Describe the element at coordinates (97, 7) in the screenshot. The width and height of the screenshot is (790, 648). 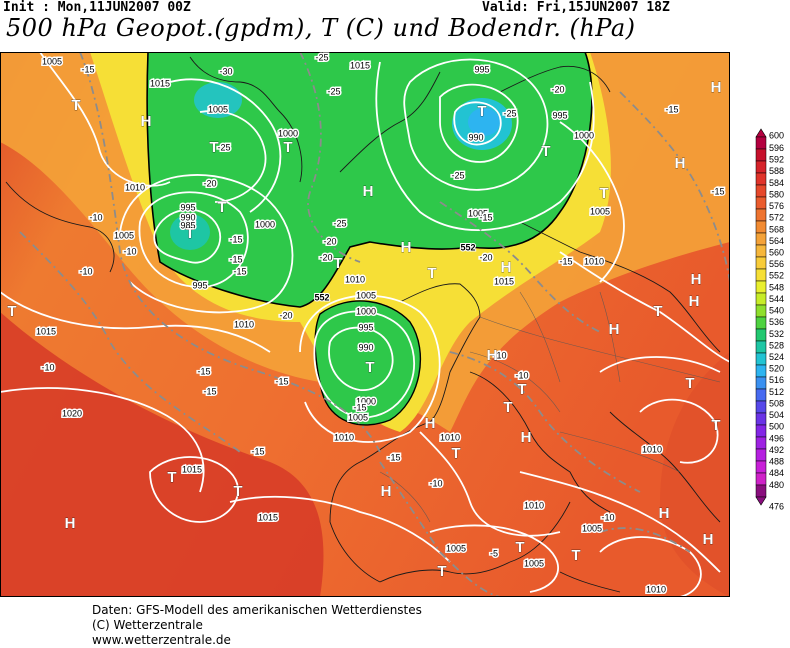
I see `init-time: Init : Mon,11JUN2007 00Z` at that location.